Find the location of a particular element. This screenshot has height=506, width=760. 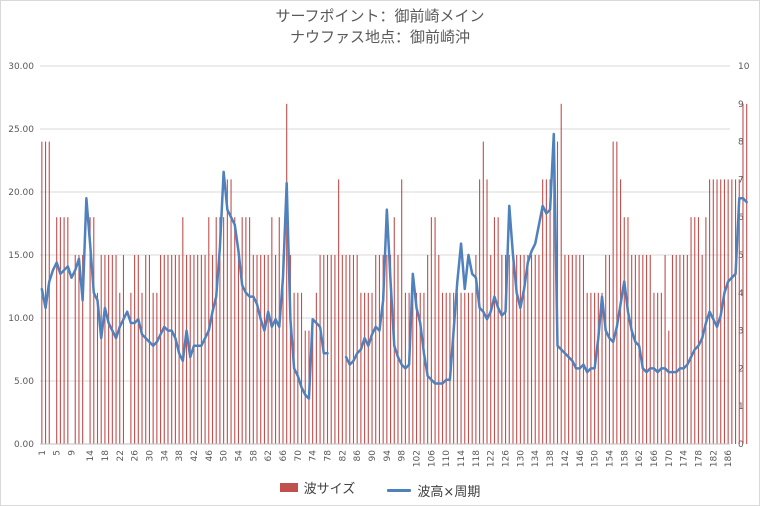

x-tick-label: 130 is located at coordinates (521, 458).